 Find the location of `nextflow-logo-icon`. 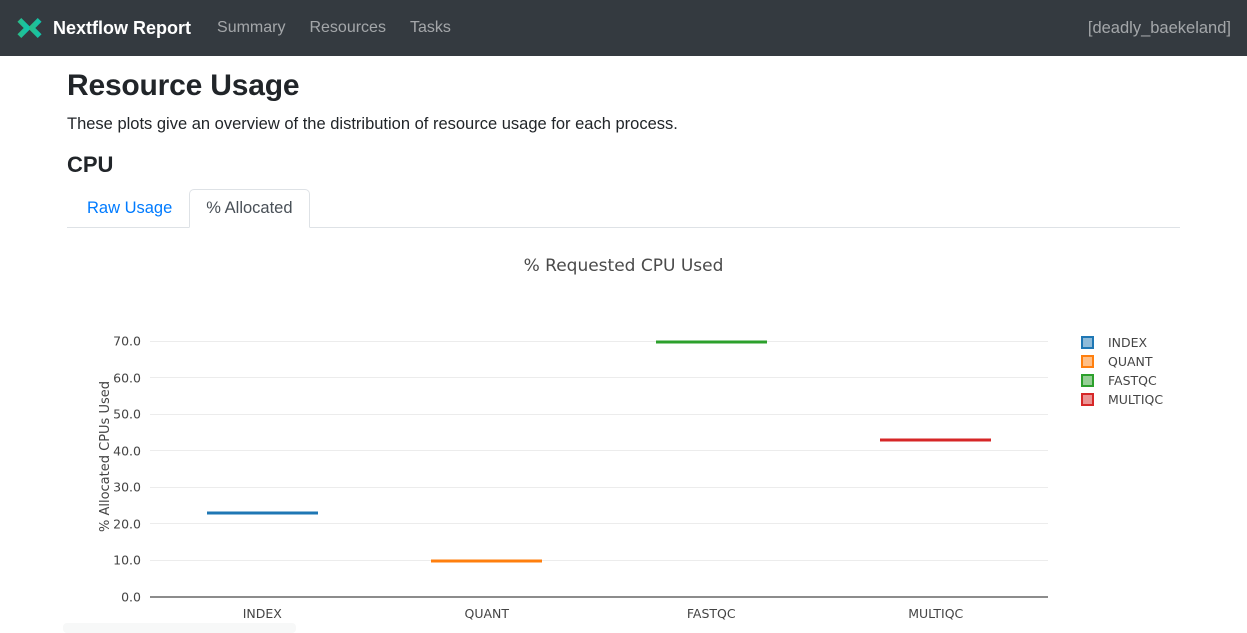

nextflow-logo-icon is located at coordinates (29, 28).